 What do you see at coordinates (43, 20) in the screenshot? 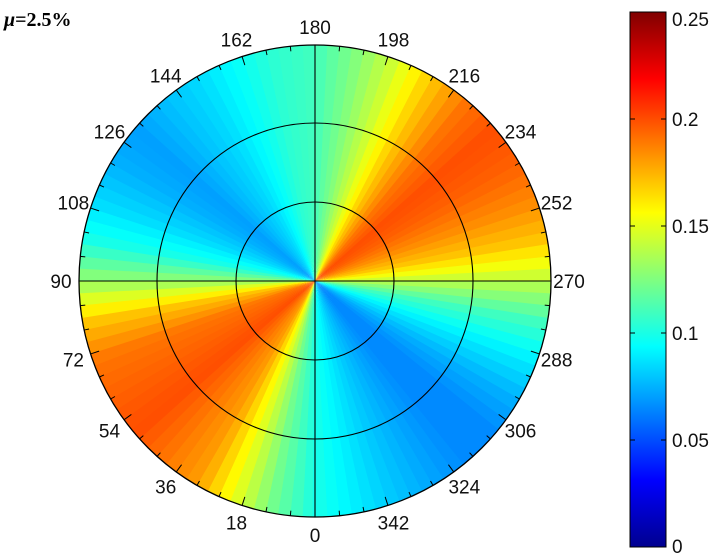
I see `title-text: =2.5%` at bounding box center [43, 20].